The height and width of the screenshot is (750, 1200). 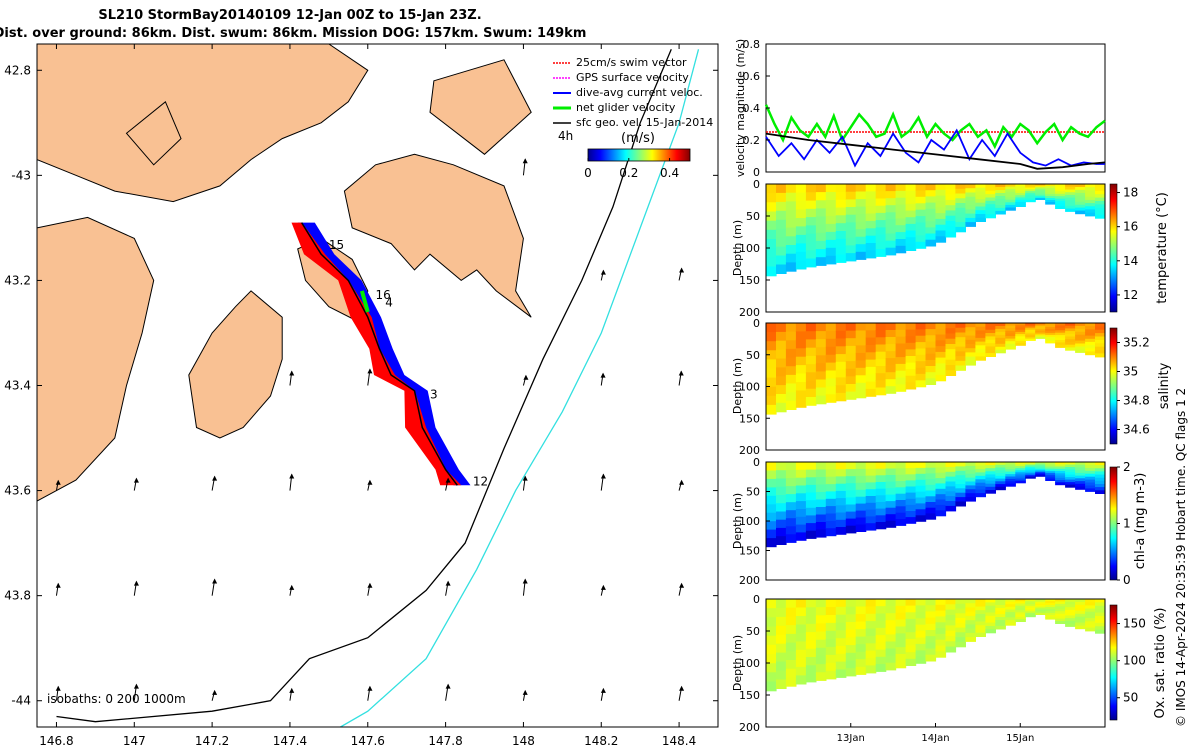 I want to click on y-tick-label: 200, so click(x=749, y=580).